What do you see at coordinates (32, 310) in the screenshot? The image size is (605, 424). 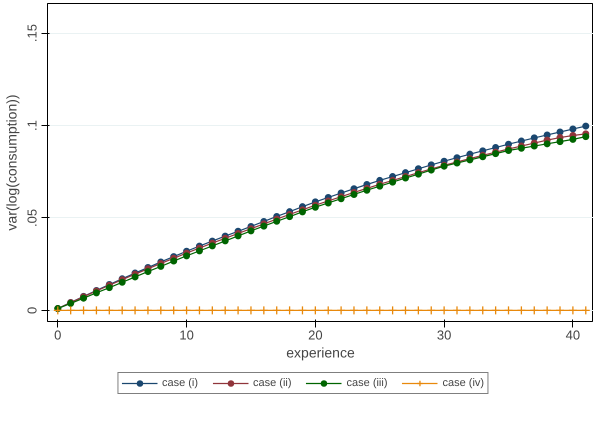 I see `y-tick-label: 0` at bounding box center [32, 310].